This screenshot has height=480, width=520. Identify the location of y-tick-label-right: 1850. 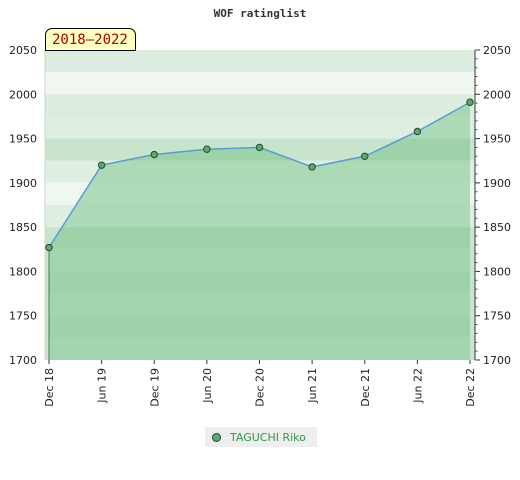
(497, 227).